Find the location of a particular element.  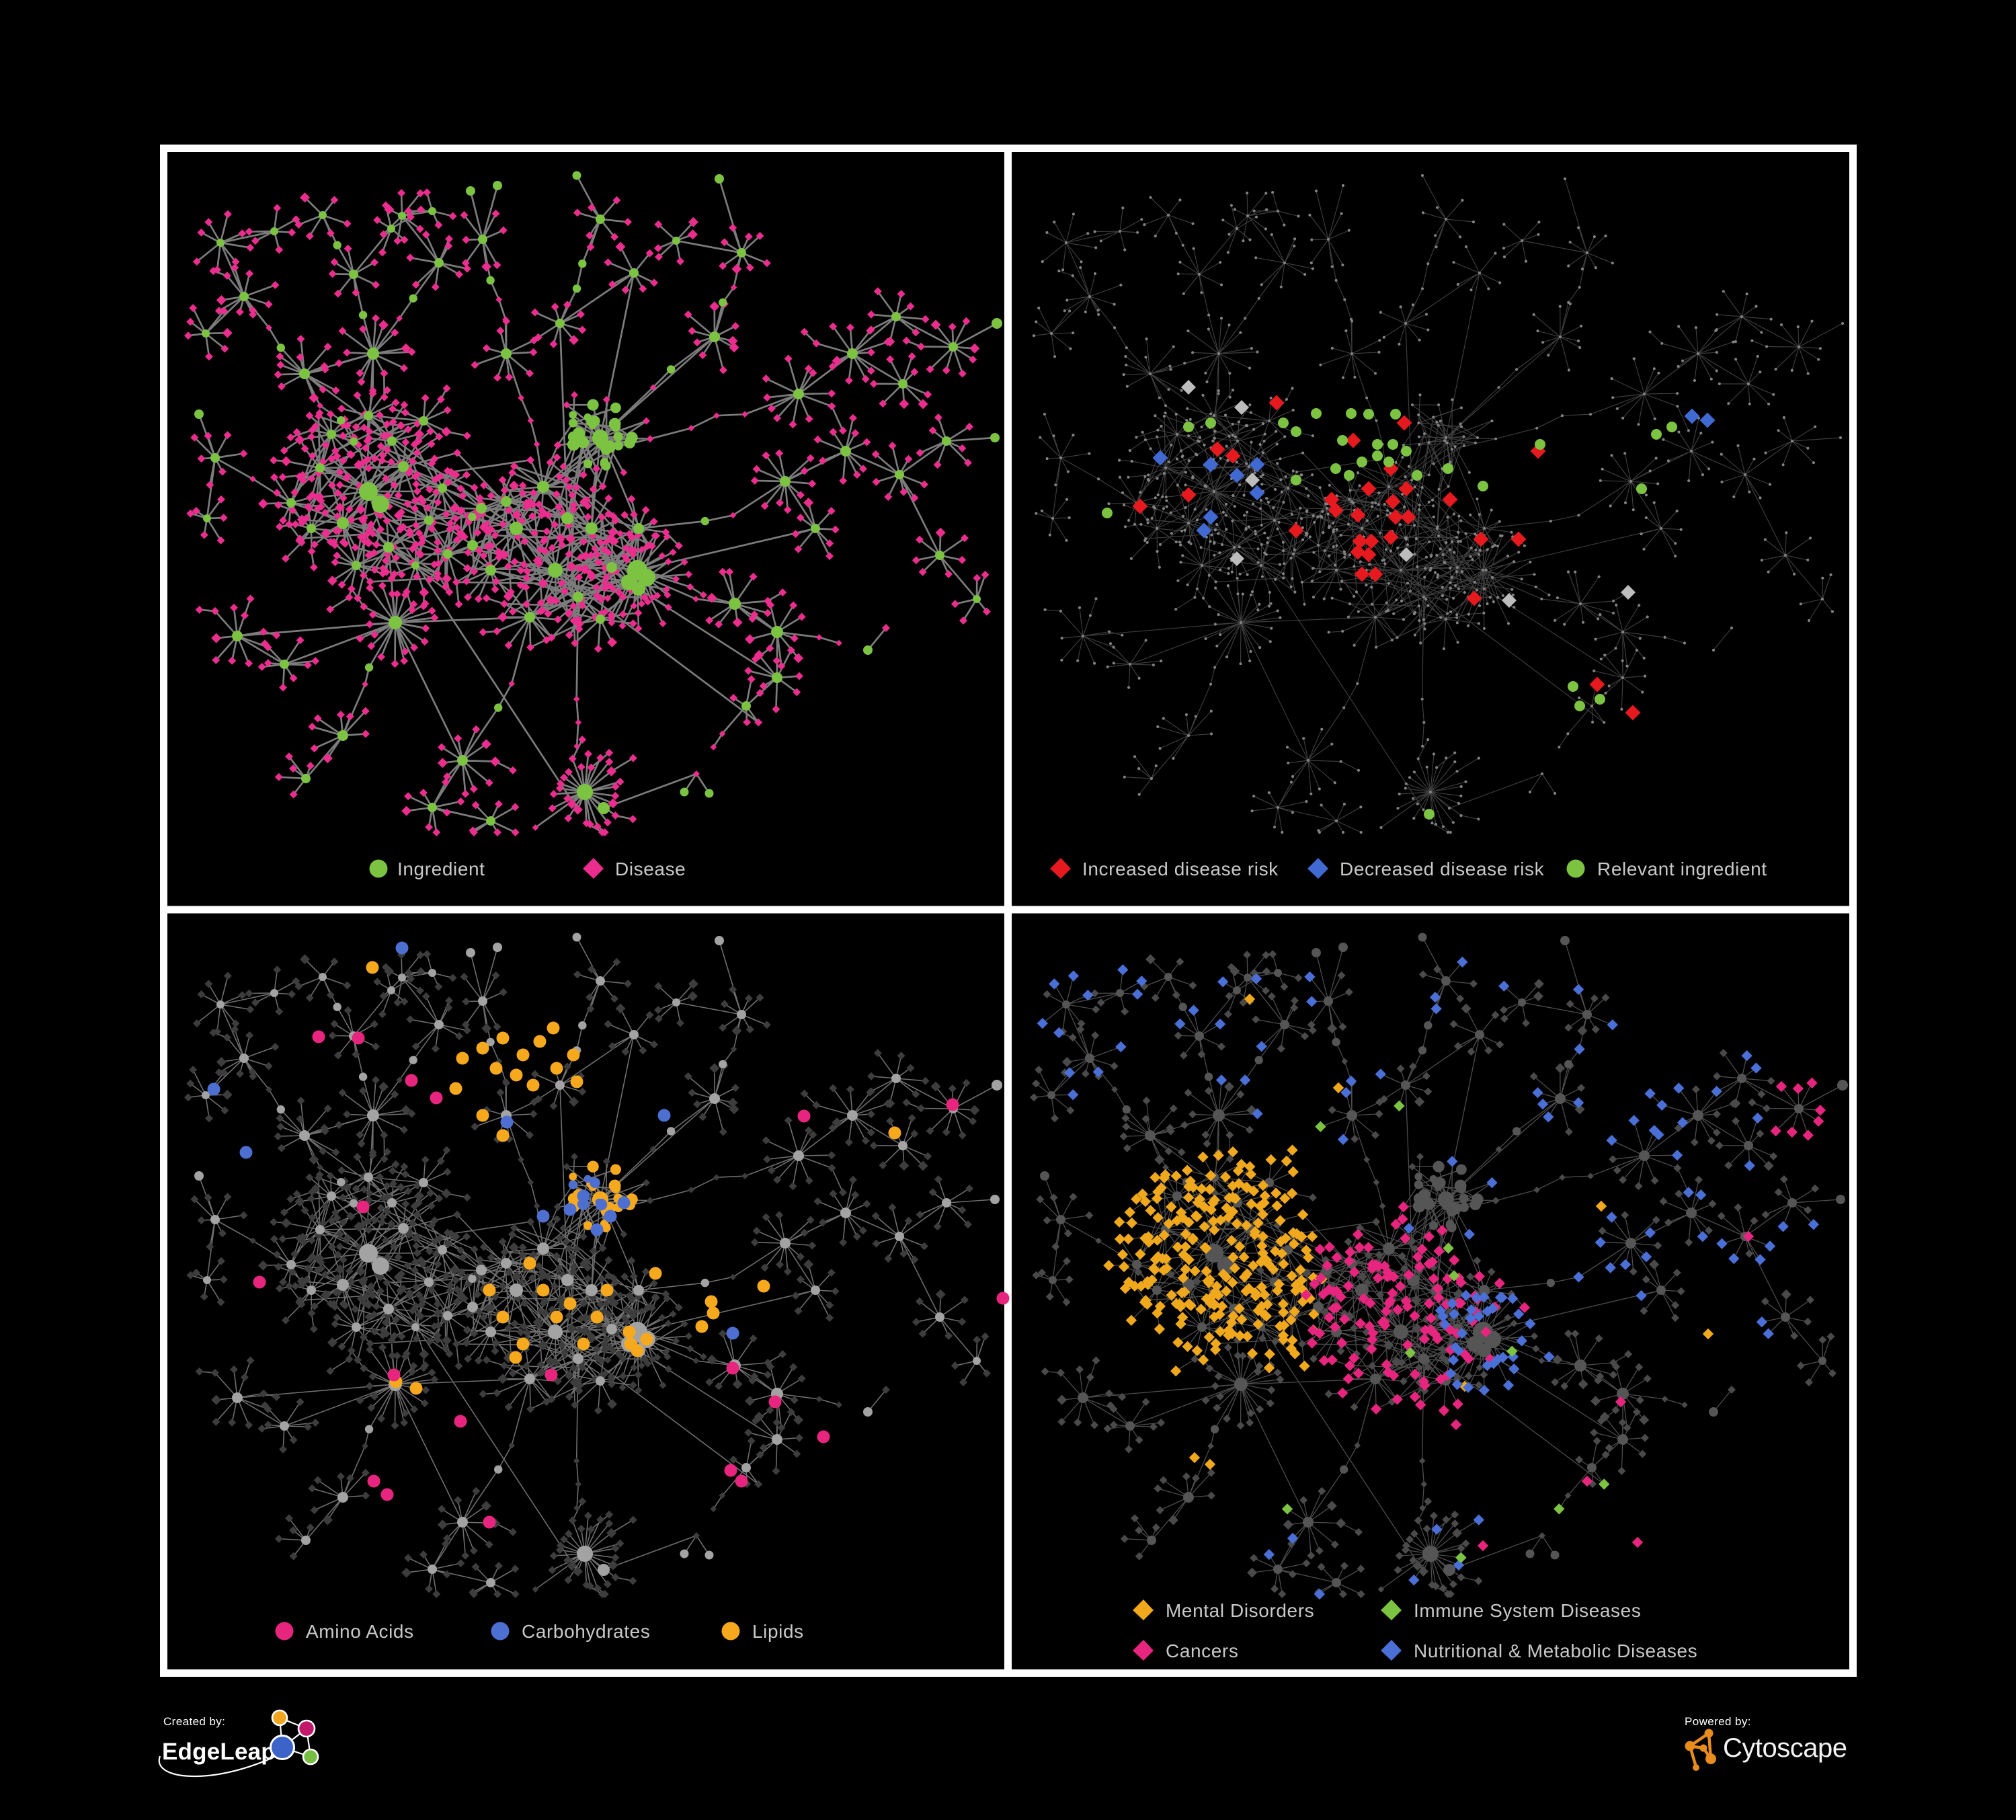

svg-text: Amino Acids is located at coordinates (360, 1631).